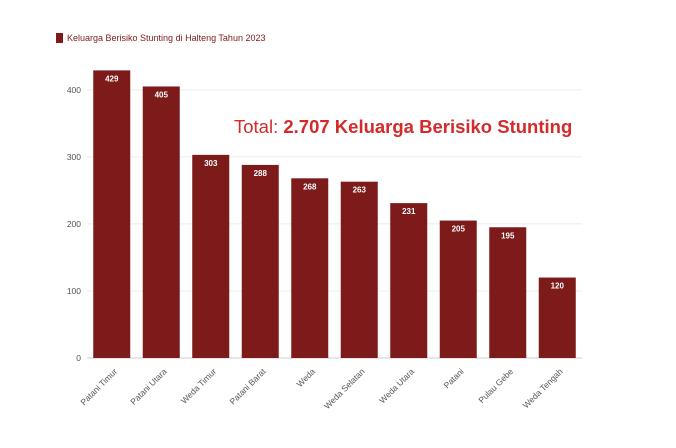 This screenshot has height=448, width=676. What do you see at coordinates (74, 90) in the screenshot?
I see `y-tick-label: 400` at bounding box center [74, 90].